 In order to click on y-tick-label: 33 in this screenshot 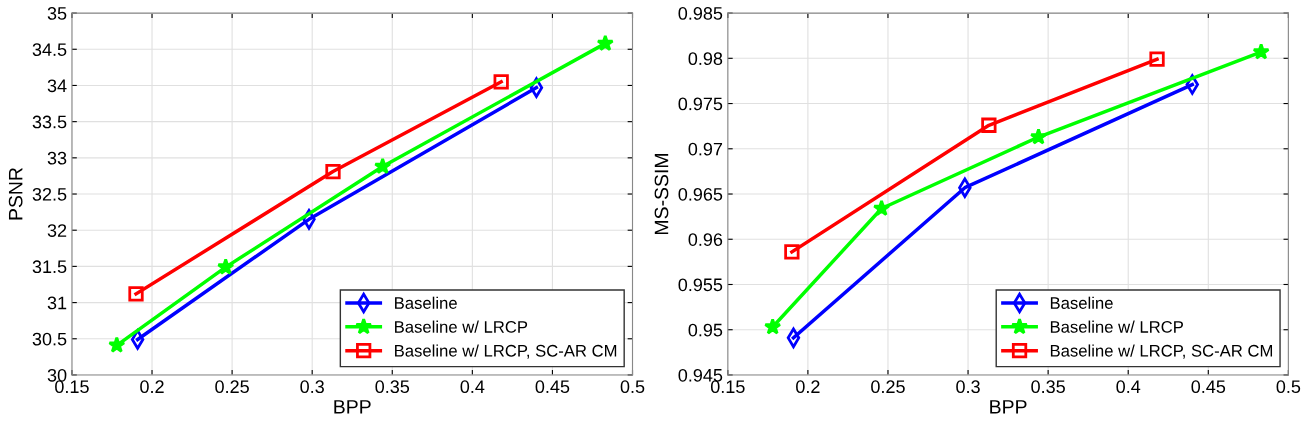, I will do `click(57, 158)`.